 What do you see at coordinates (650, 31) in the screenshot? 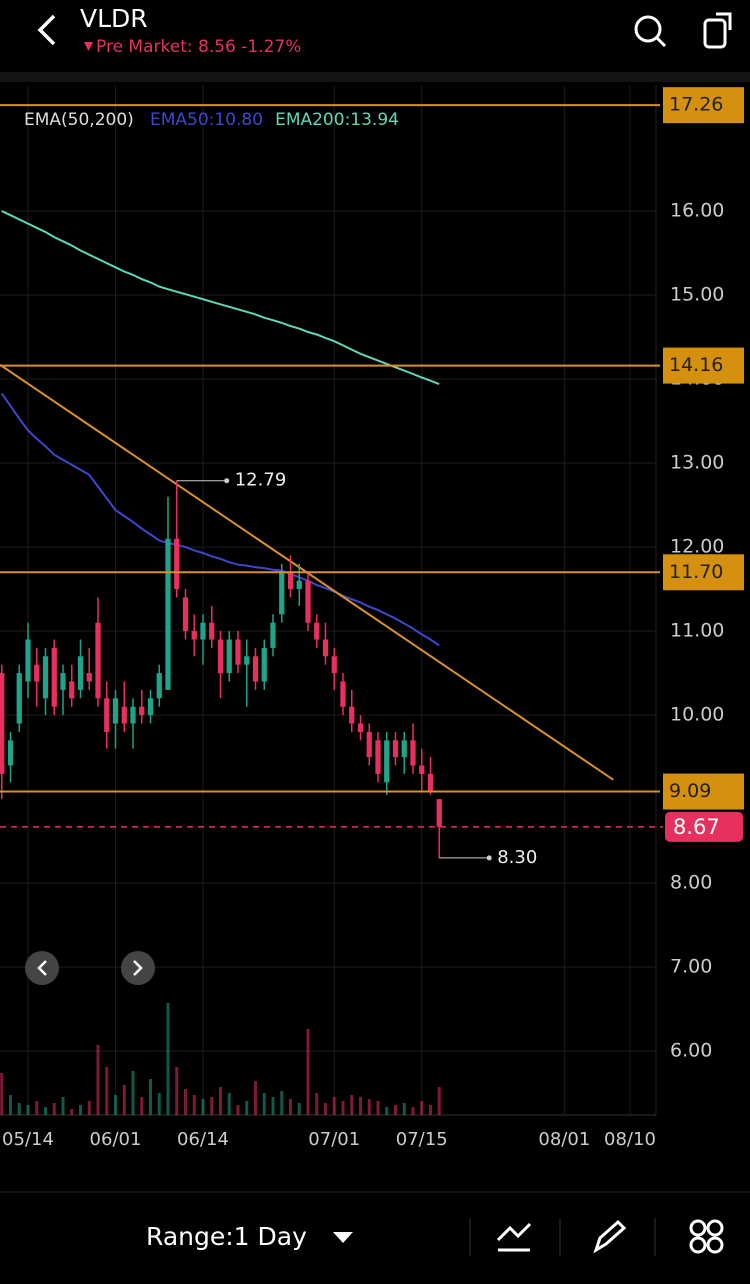
I see `search-button` at bounding box center [650, 31].